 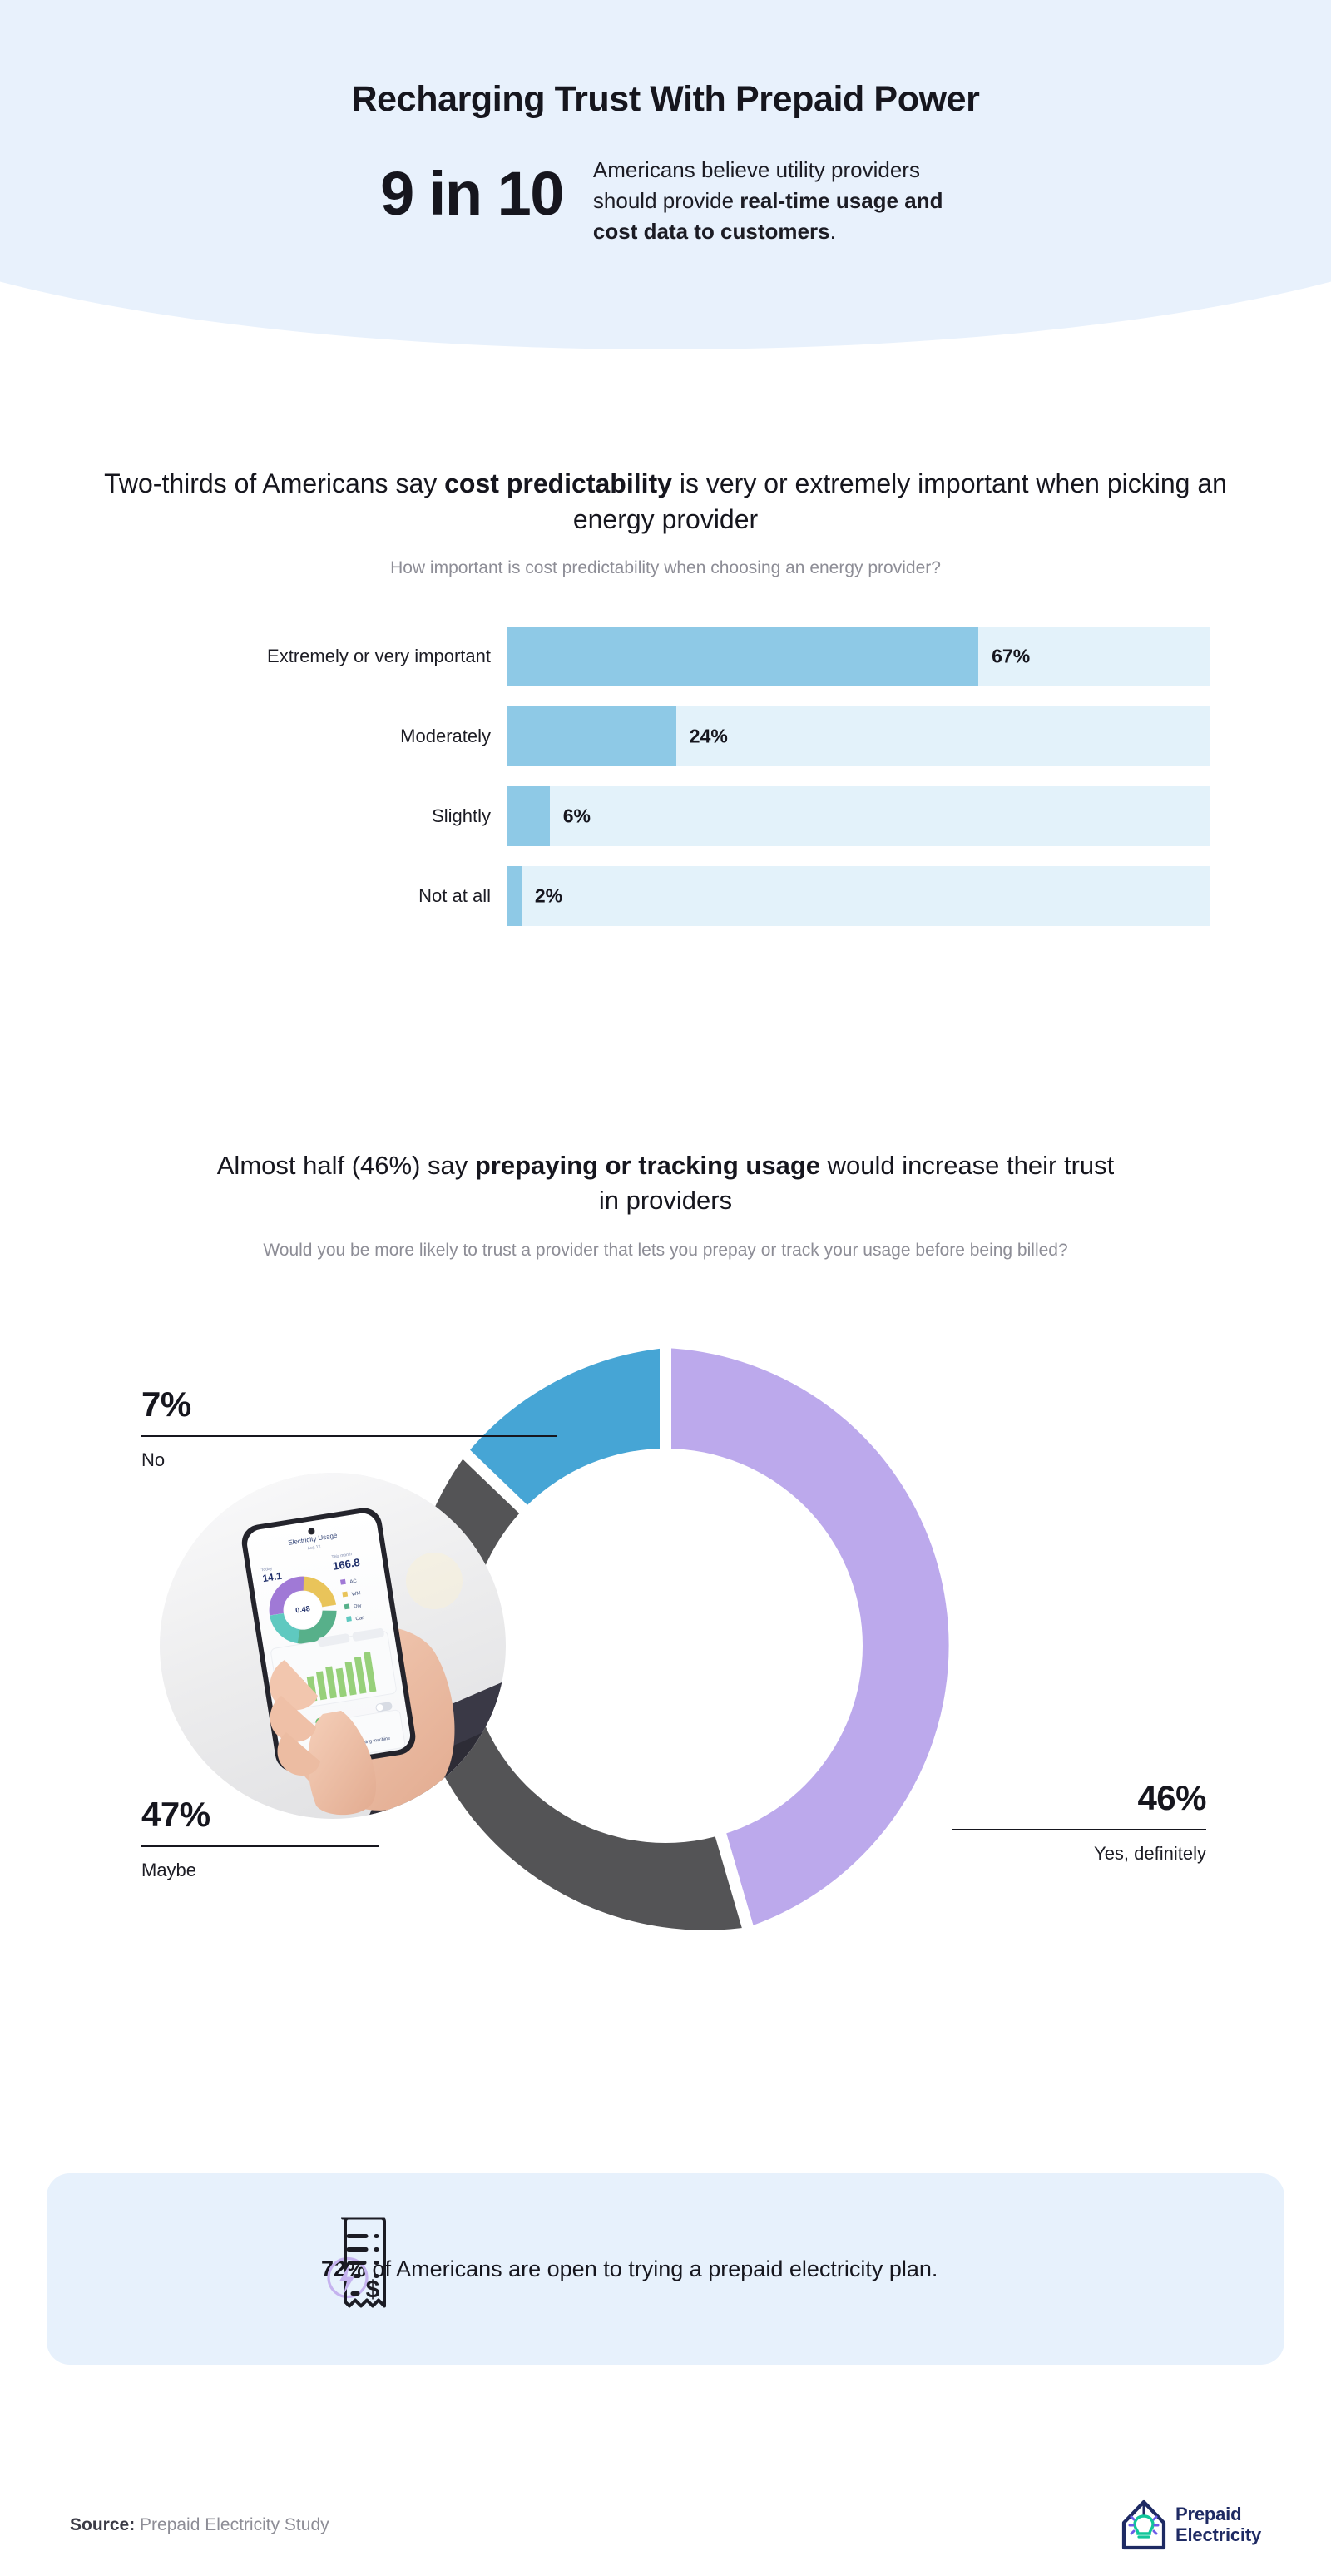 I want to click on bar-category-label: Moderately, so click(x=445, y=736).